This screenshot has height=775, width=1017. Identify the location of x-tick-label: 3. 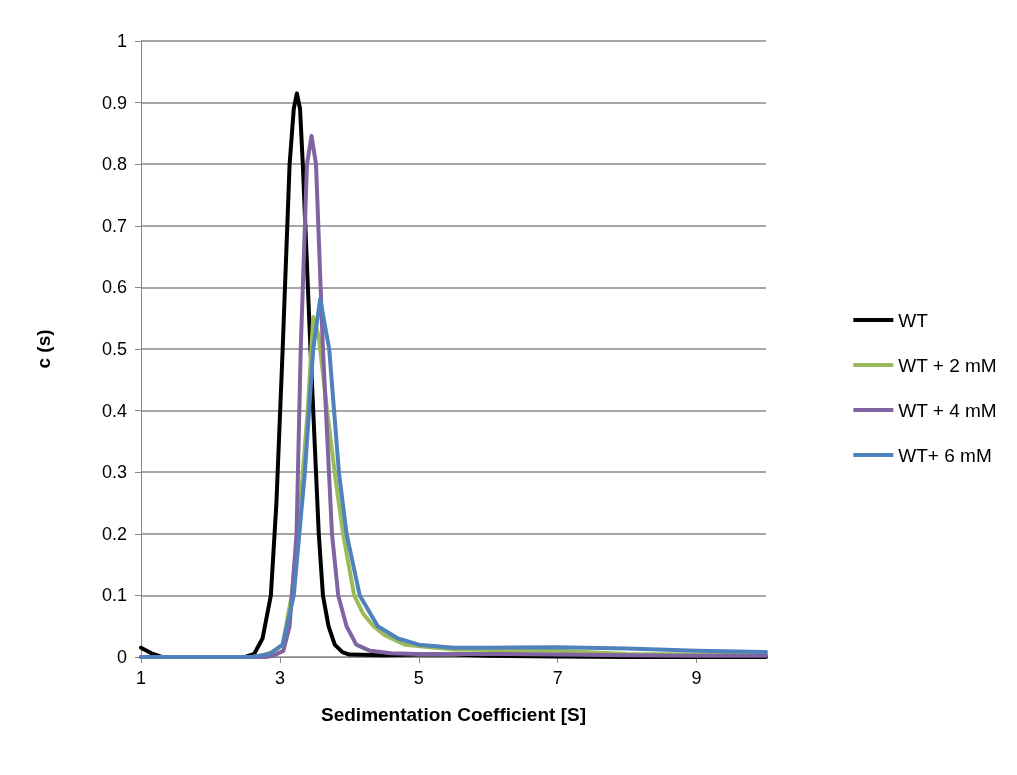
(279, 678).